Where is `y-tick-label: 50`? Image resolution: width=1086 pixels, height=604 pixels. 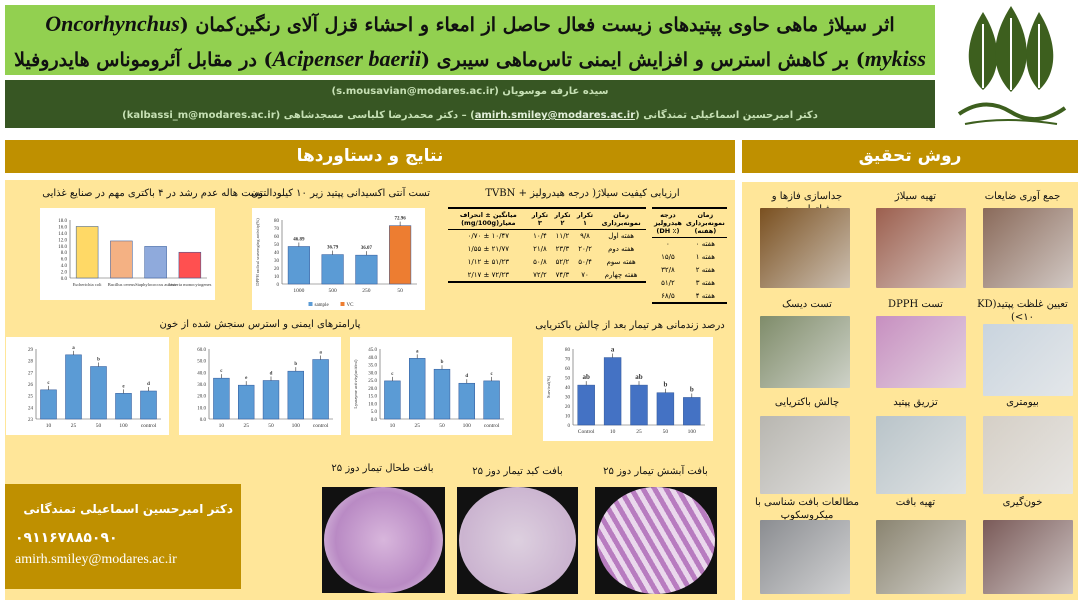
y-tick-label: 50 is located at coordinates (277, 245).